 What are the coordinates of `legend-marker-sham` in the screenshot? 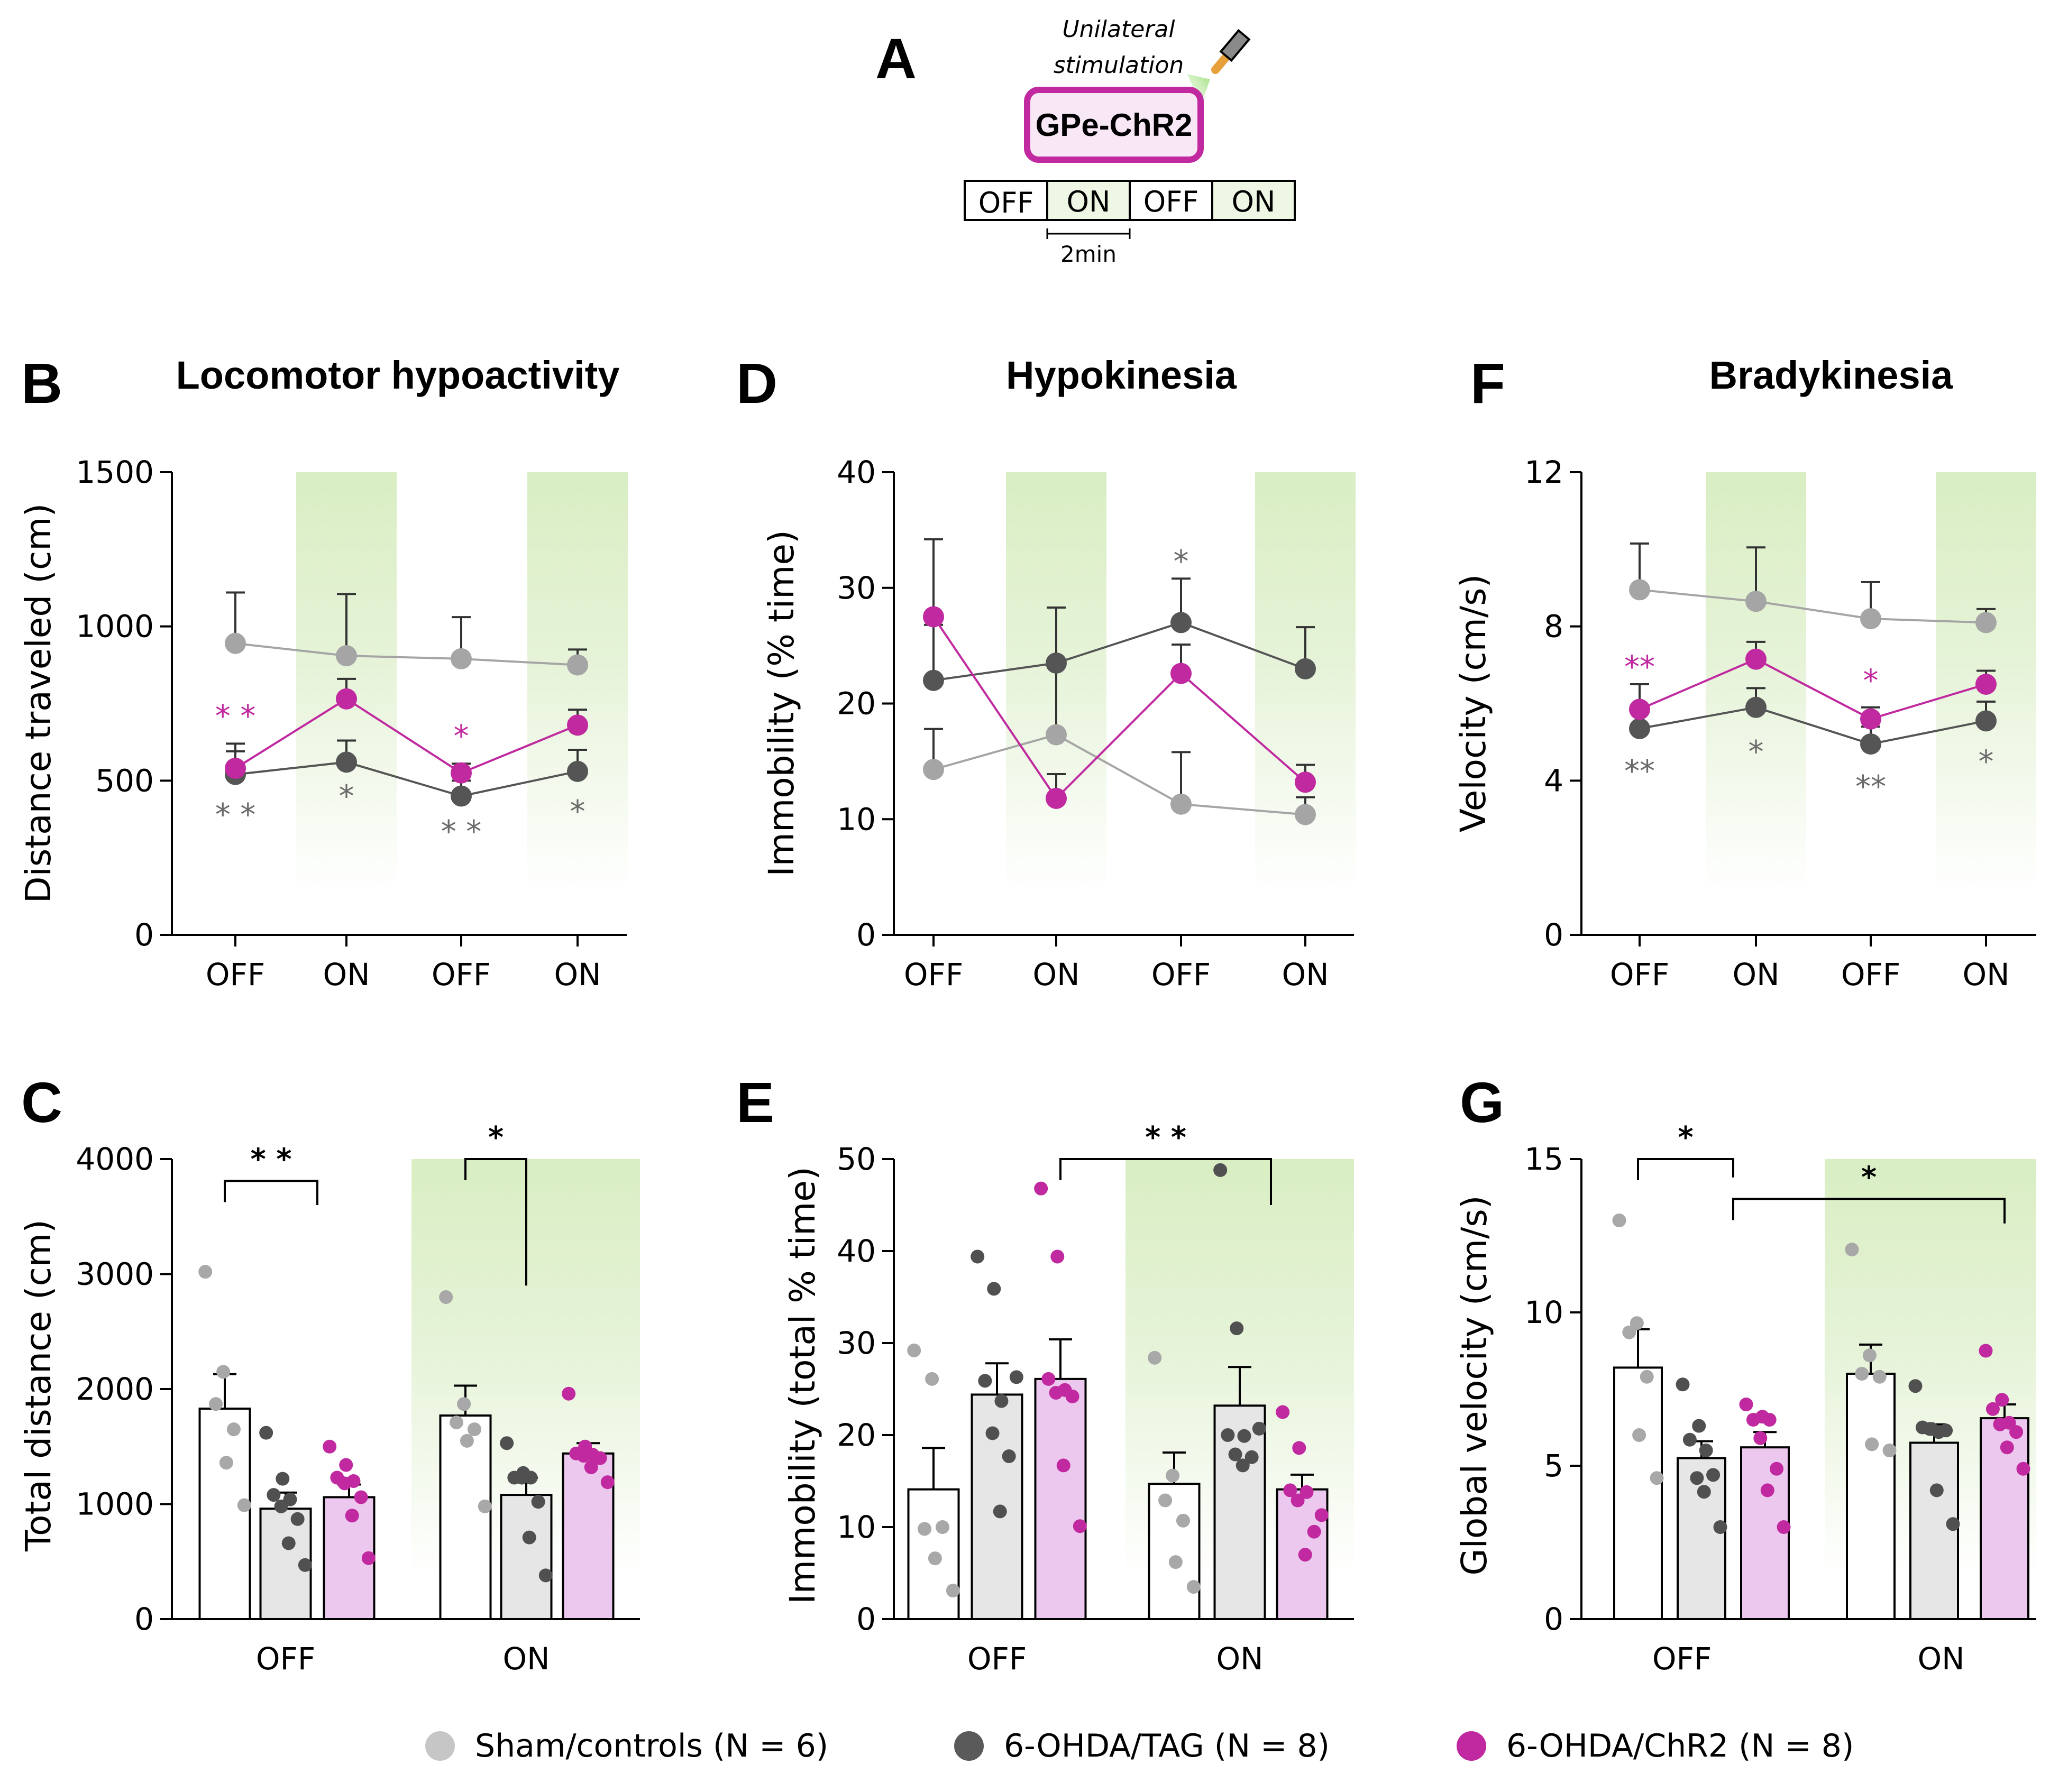 It's located at (440, 1746).